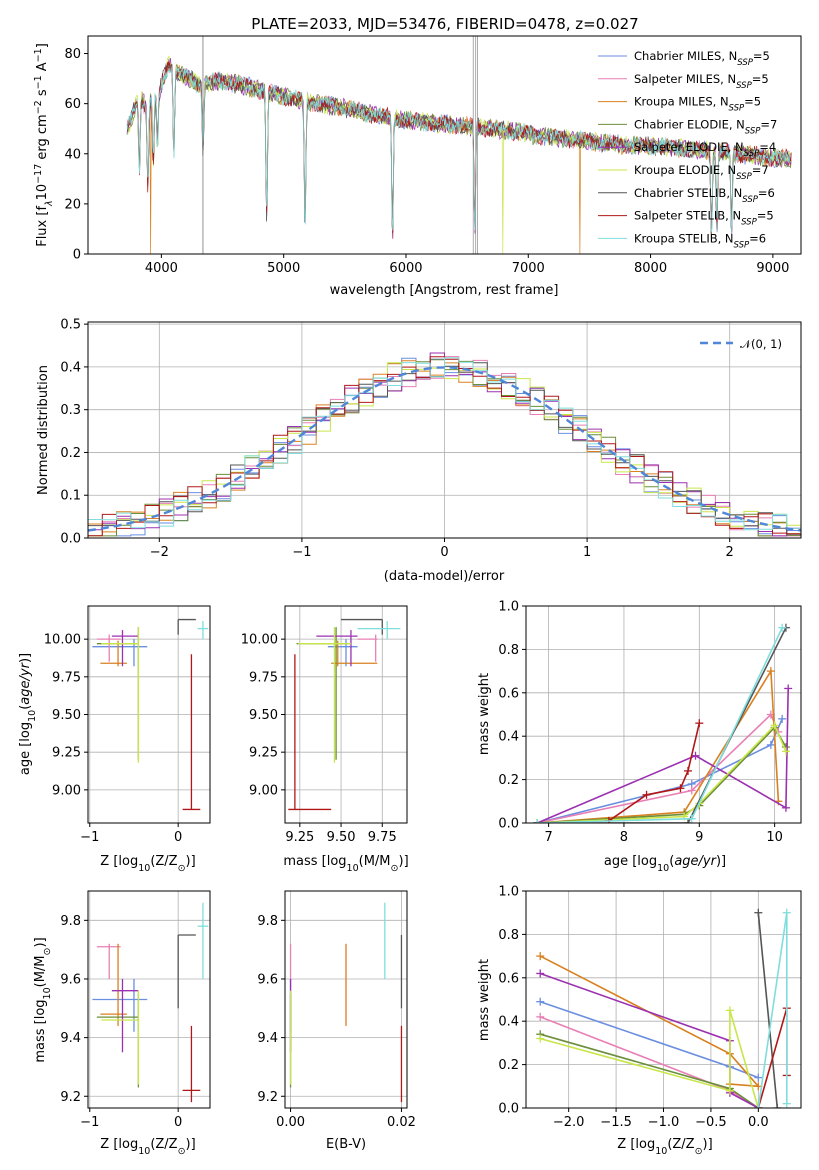 This screenshot has width=819, height=1170. I want to click on legend-text: Salpeter MILES, N, so click(685, 79).